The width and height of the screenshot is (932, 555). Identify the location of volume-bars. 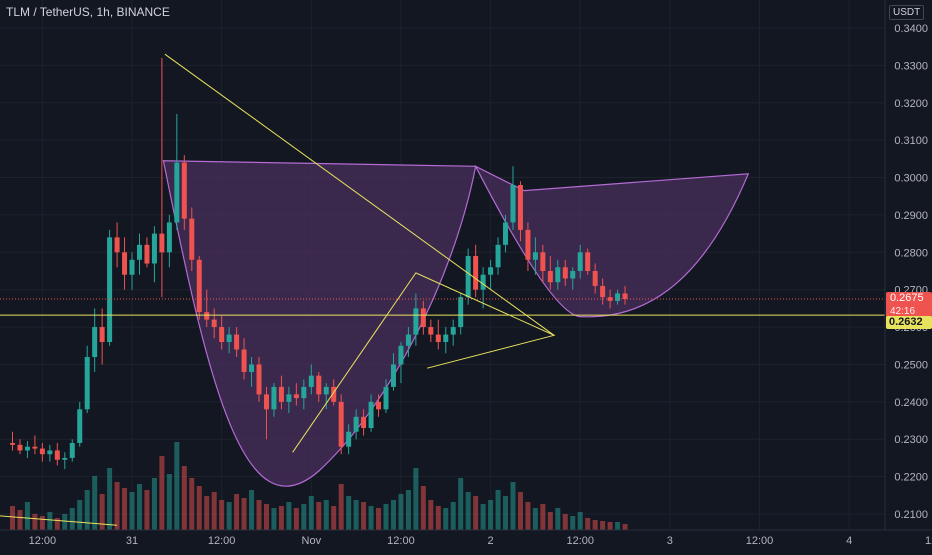
(319, 486).